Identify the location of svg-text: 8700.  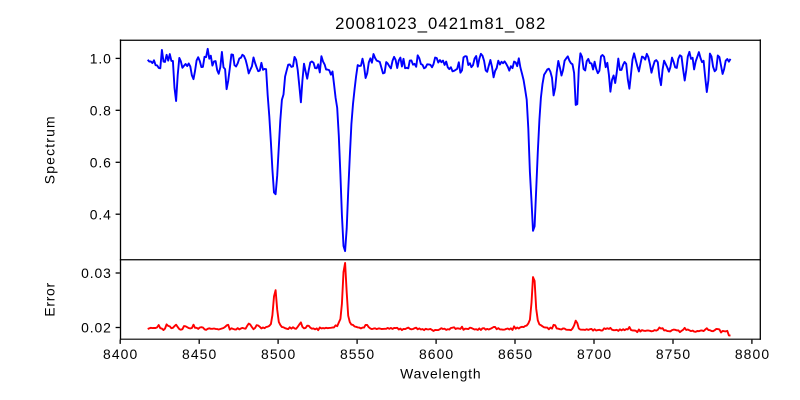
(594, 354).